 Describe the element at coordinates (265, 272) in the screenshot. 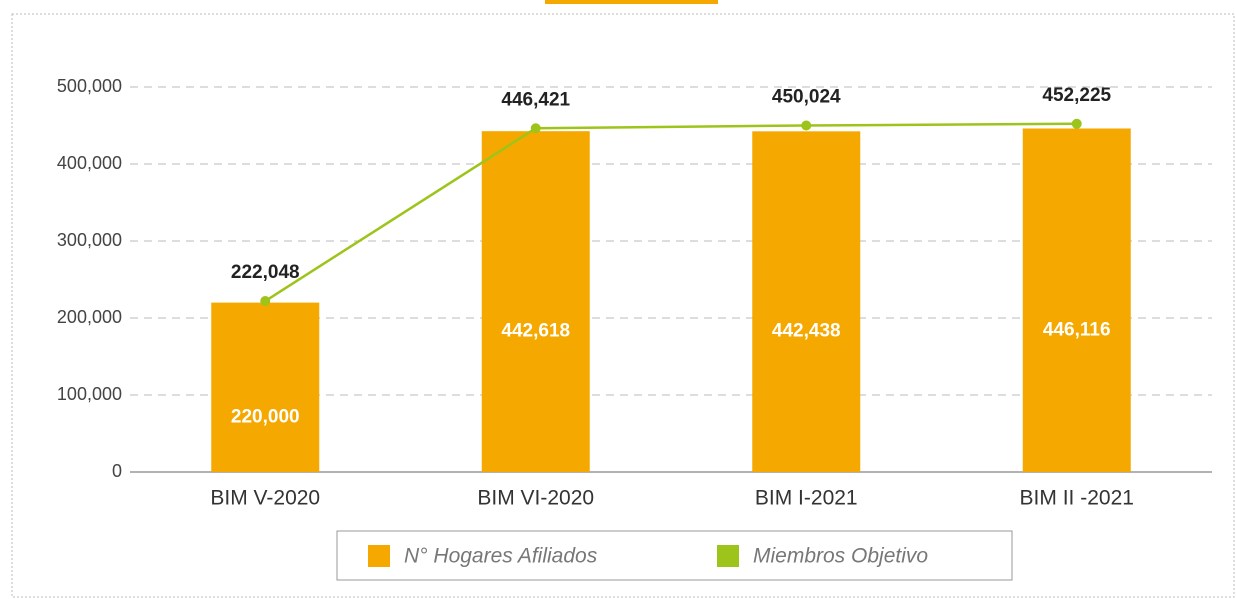

I see `line-label: 222,048` at that location.